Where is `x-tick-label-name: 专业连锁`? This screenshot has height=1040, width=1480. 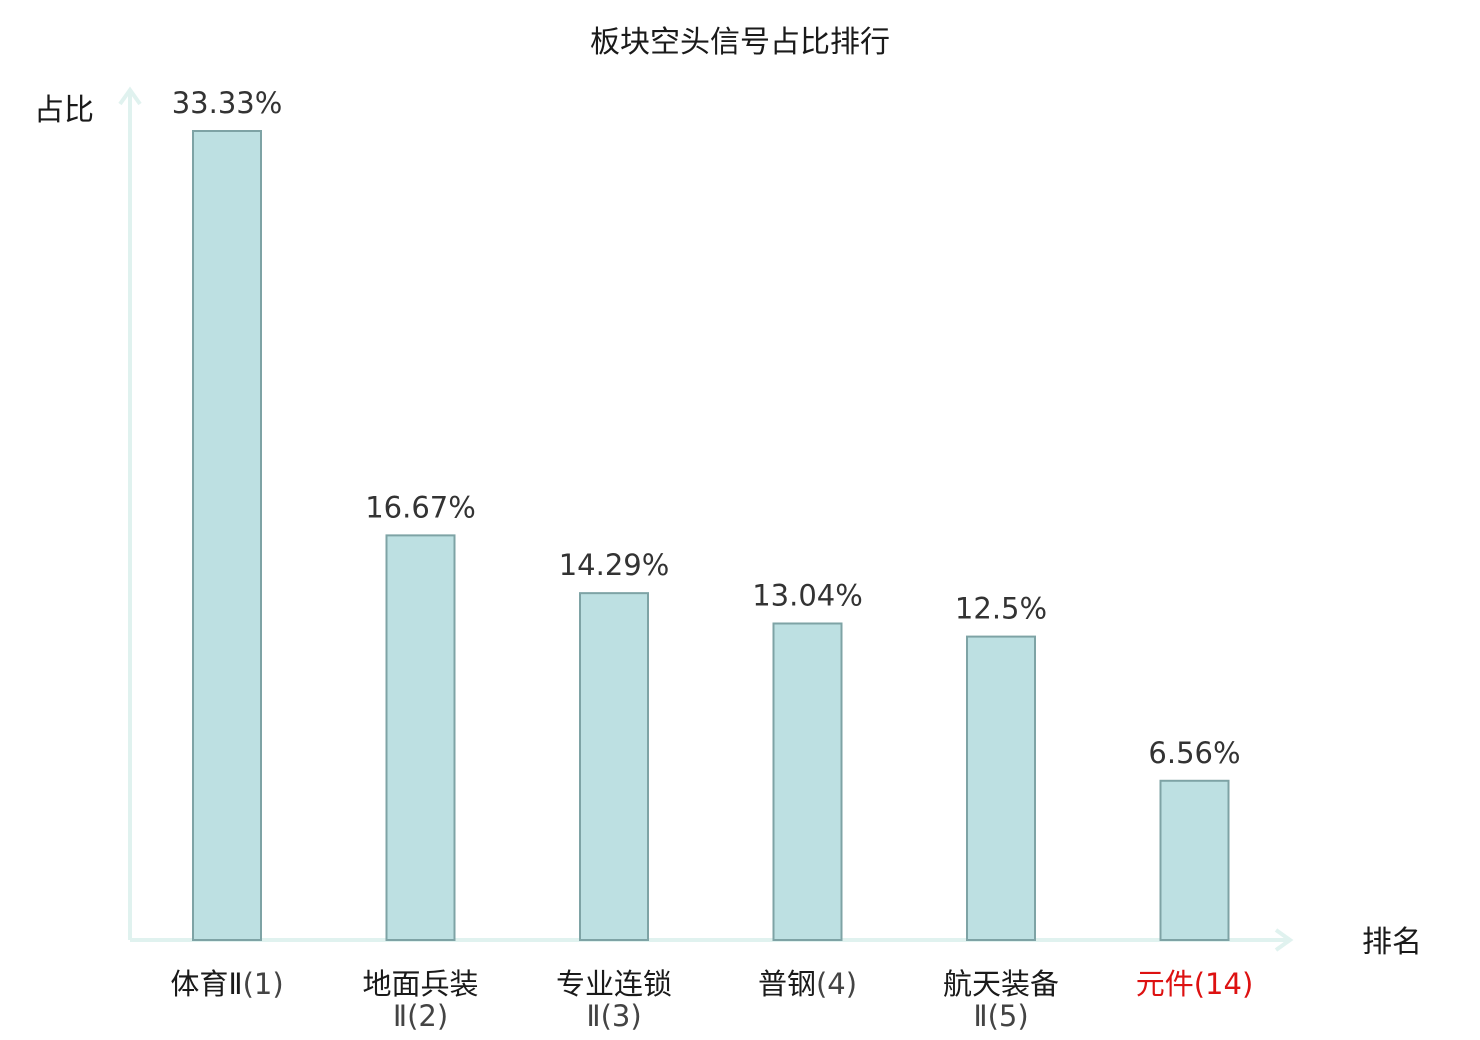 x-tick-label-name: 专业连锁 is located at coordinates (614, 984).